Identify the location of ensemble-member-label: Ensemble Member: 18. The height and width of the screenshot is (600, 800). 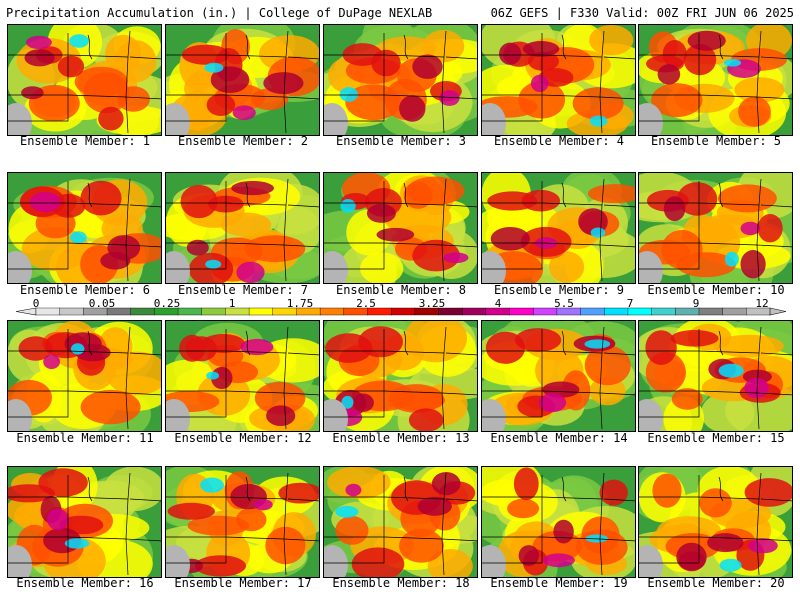
(401, 583).